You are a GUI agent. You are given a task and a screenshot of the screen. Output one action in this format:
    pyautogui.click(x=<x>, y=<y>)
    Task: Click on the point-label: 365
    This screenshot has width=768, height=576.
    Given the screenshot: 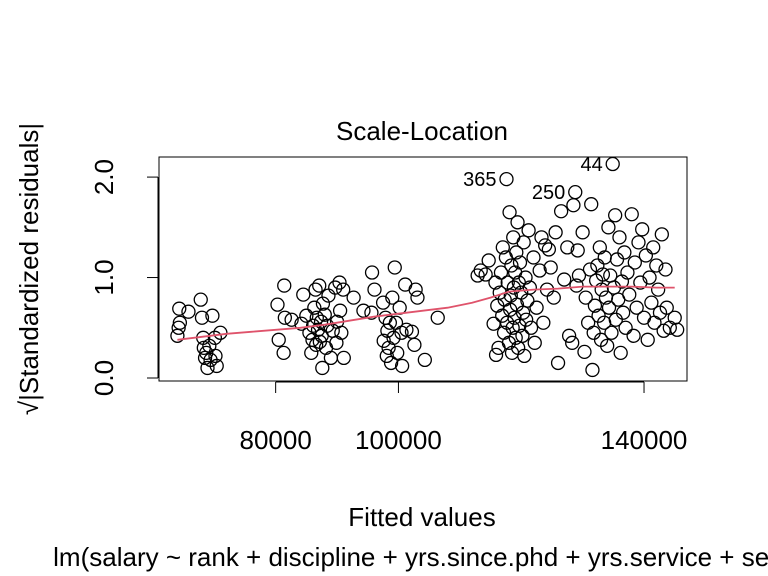 What is the action you would take?
    pyautogui.click(x=479, y=180)
    